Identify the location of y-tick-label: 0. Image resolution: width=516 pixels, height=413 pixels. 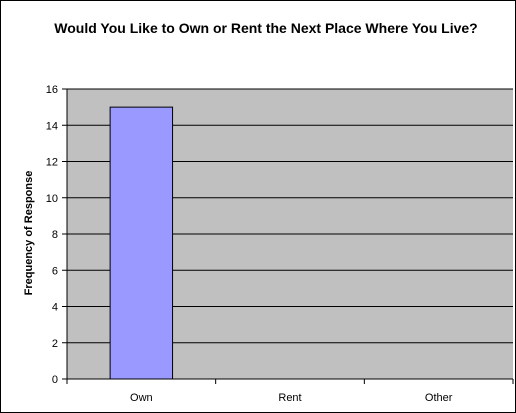
(55, 380).